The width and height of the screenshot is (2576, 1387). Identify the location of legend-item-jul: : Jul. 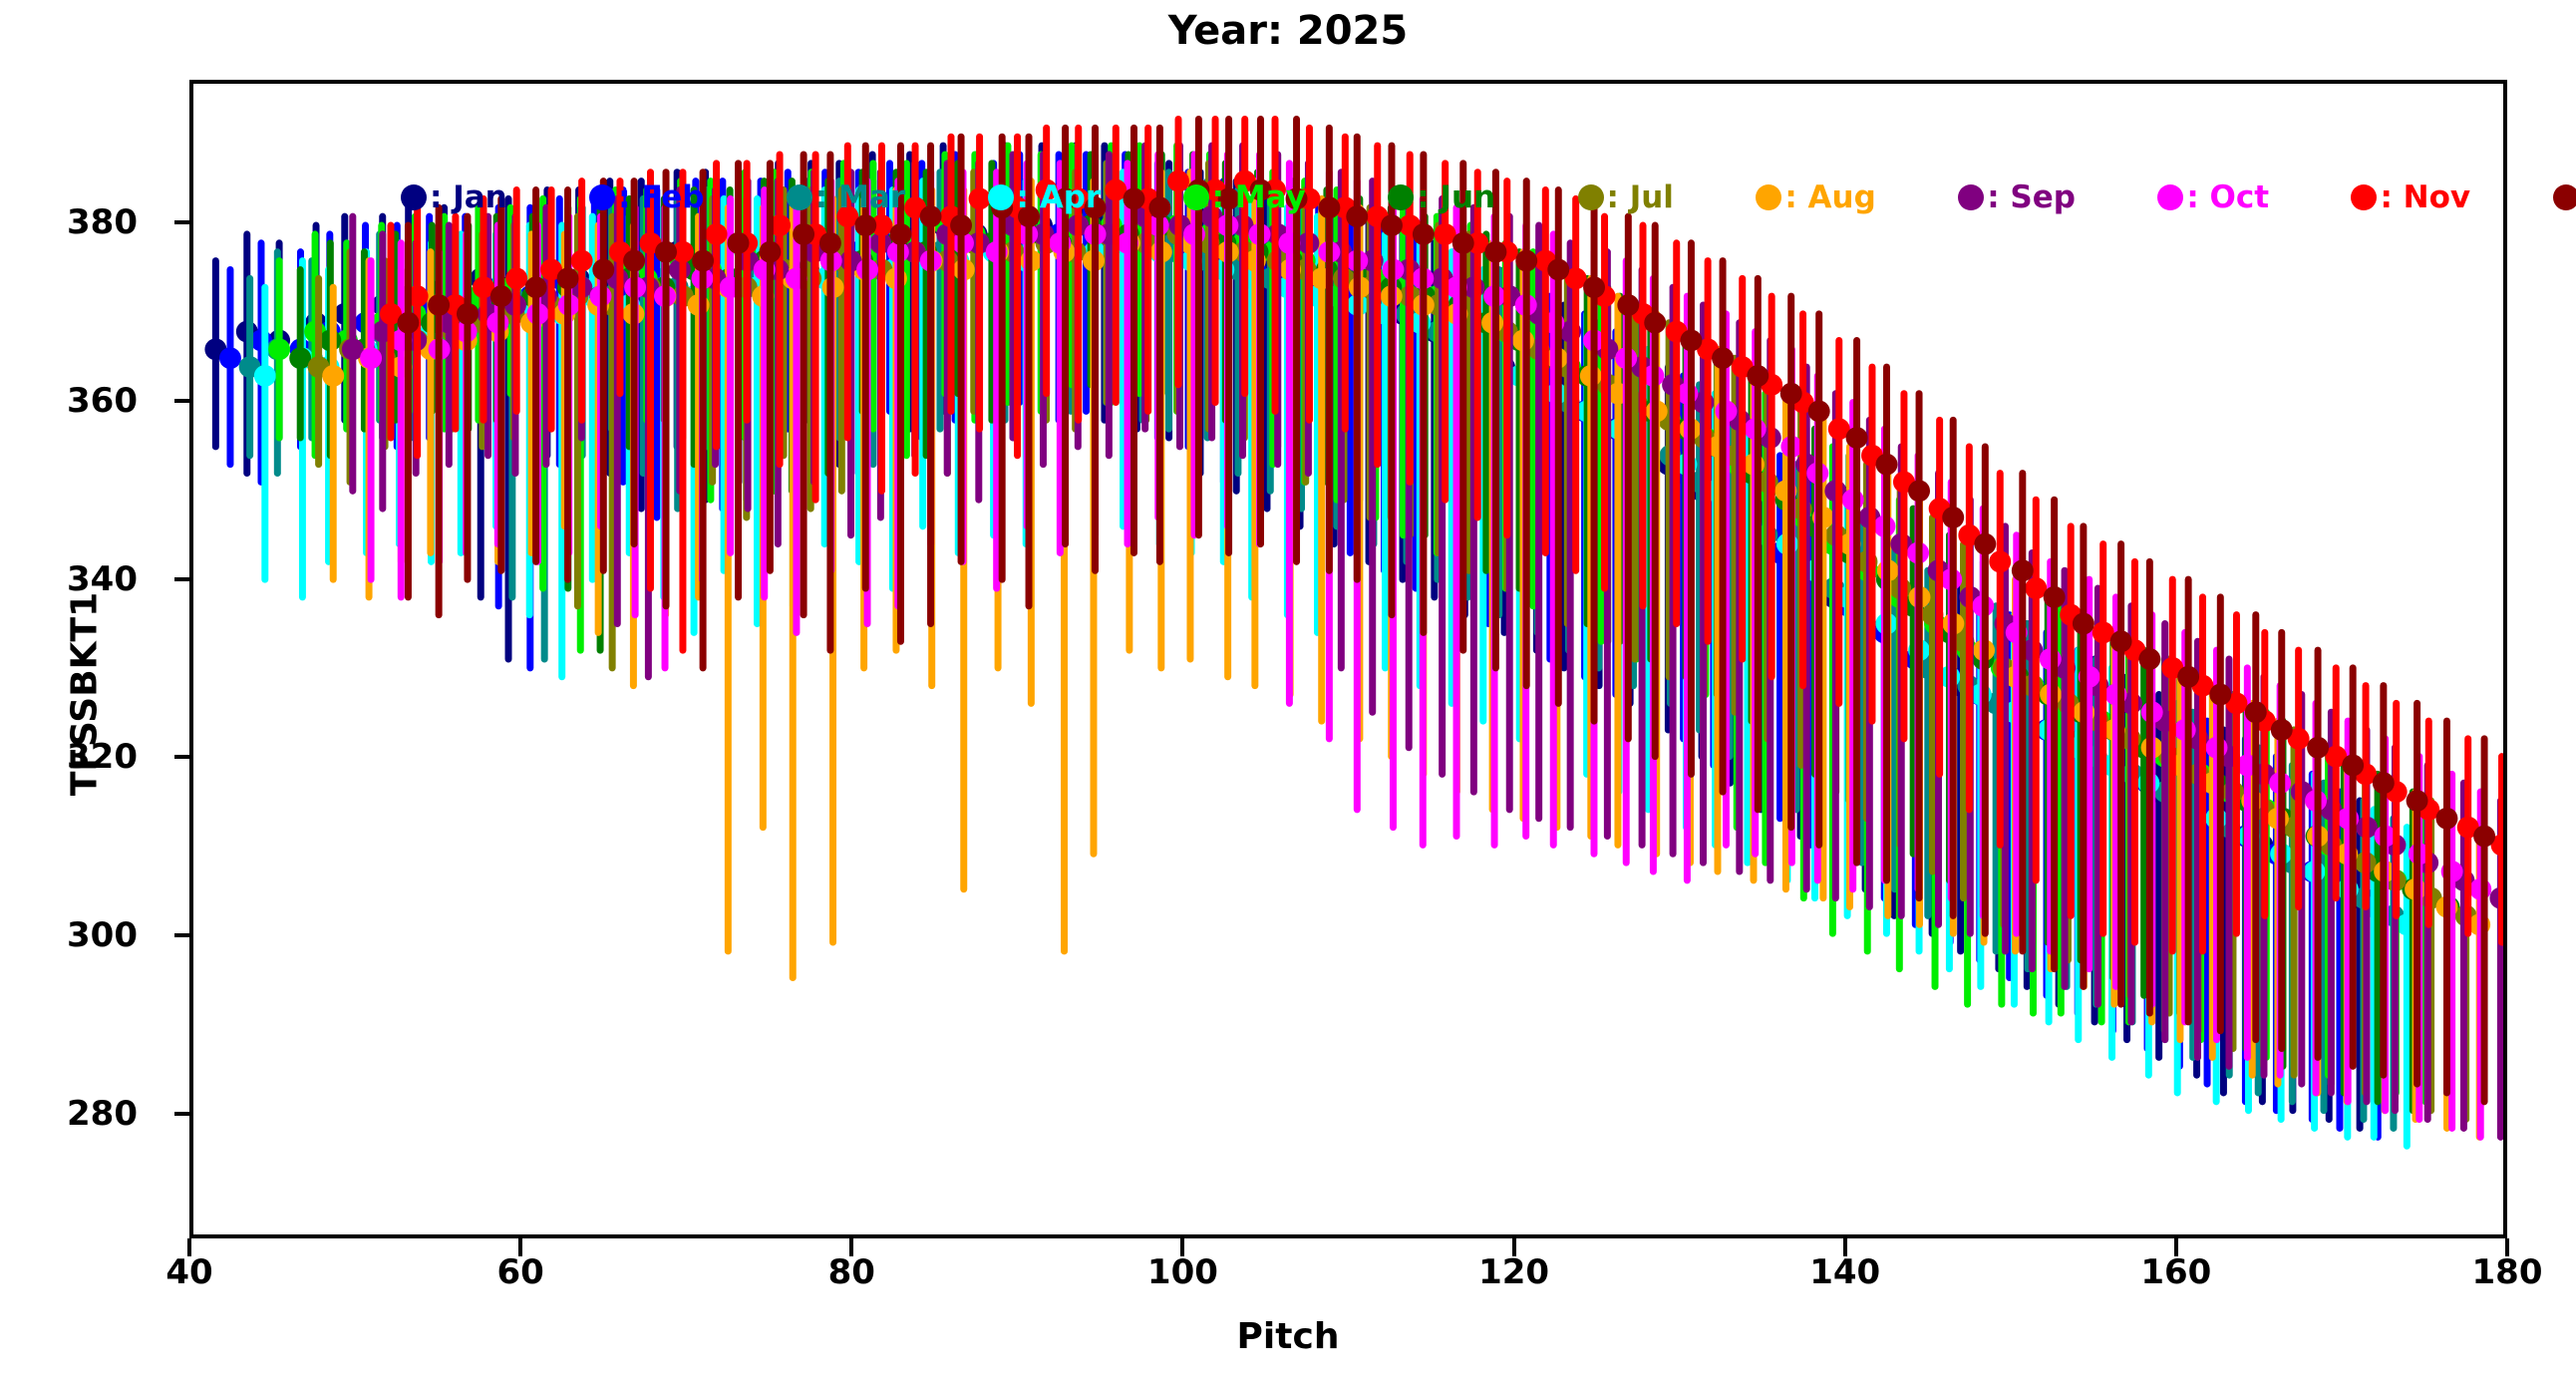
(1625, 196).